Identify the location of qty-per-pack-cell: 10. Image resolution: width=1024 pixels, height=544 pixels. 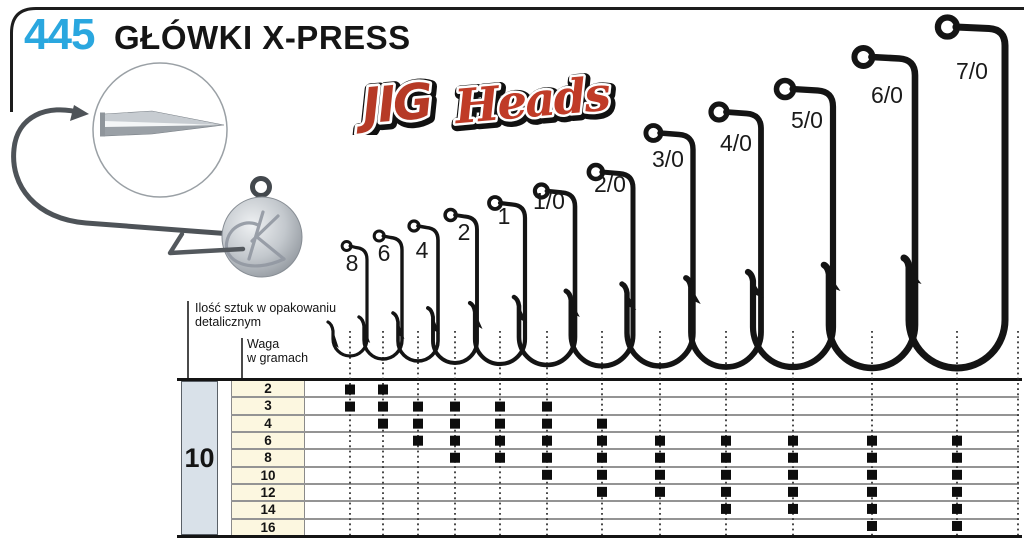
(199, 458).